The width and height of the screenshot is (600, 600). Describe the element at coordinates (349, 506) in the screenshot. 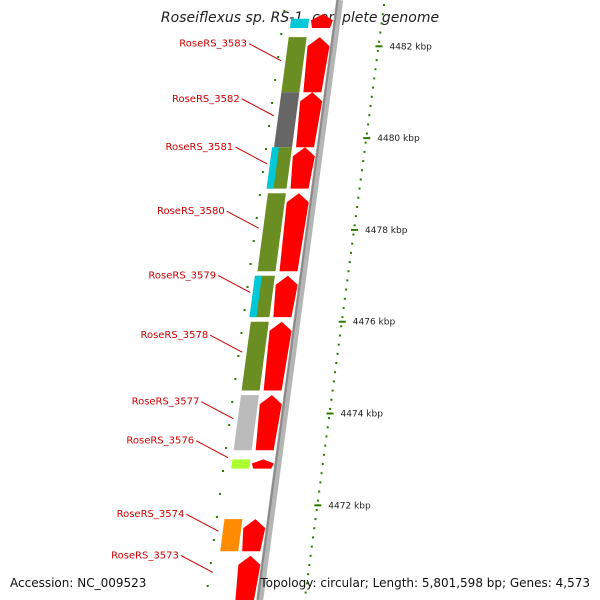

I see `tick-label: 4472 kbp` at that location.